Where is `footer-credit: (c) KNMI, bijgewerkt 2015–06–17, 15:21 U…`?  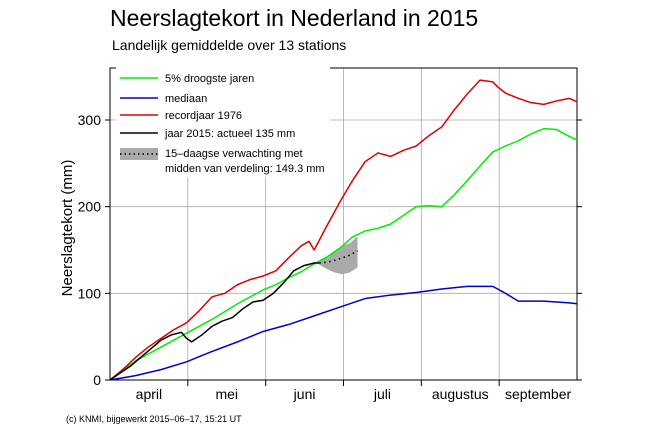
footer-credit: (c) KNMI, bijgewerkt 2015–06–17, 15:21 U… is located at coordinates (154, 419).